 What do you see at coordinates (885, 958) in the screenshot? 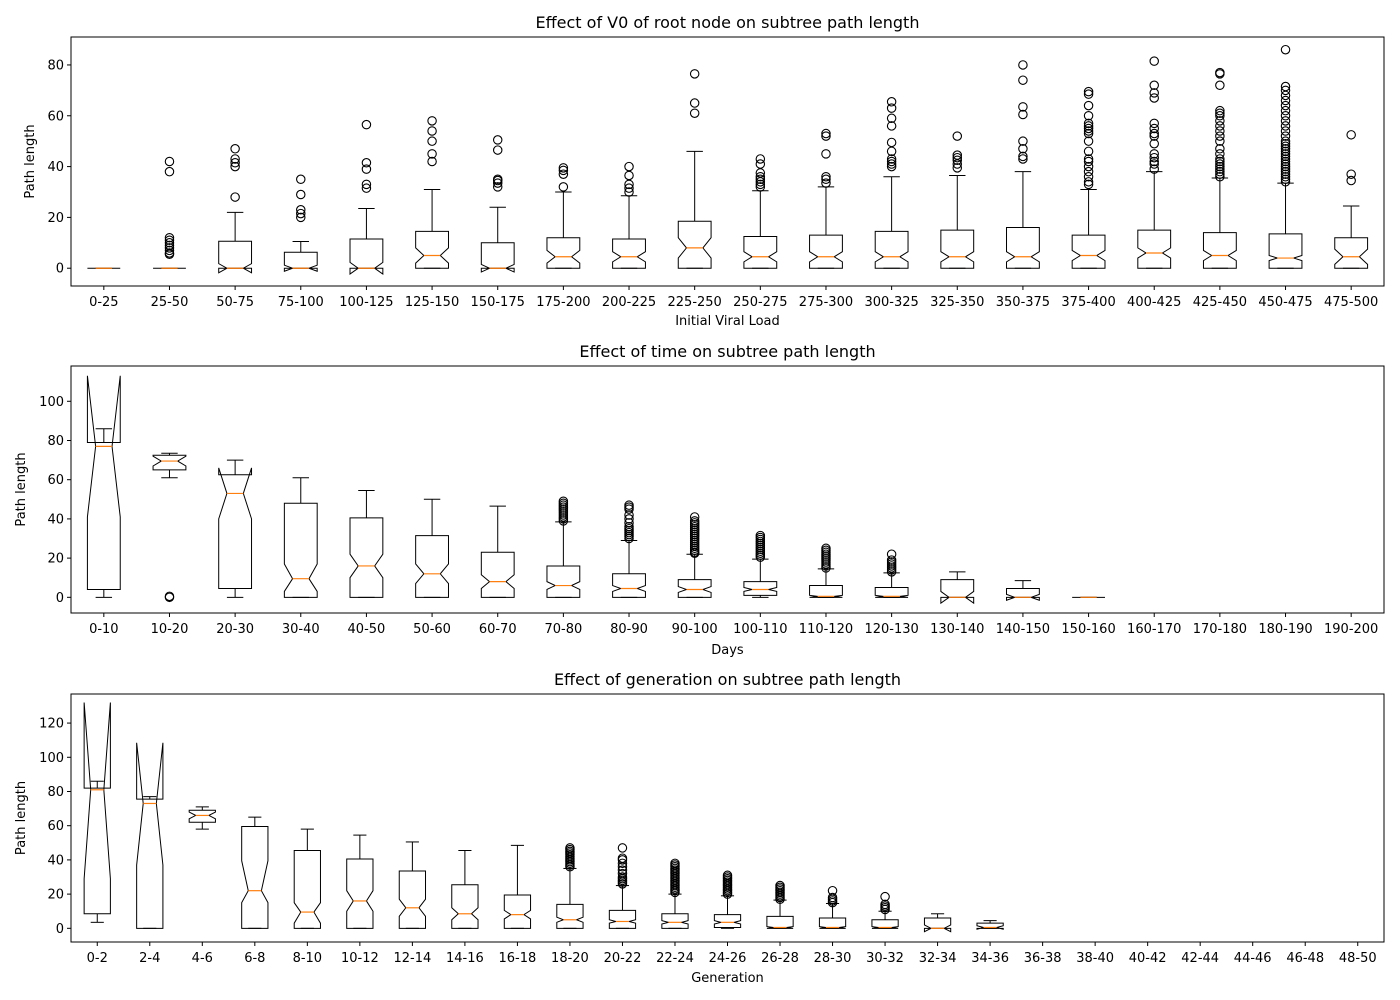
I see `x-tick-label: 30-32` at bounding box center [885, 958].